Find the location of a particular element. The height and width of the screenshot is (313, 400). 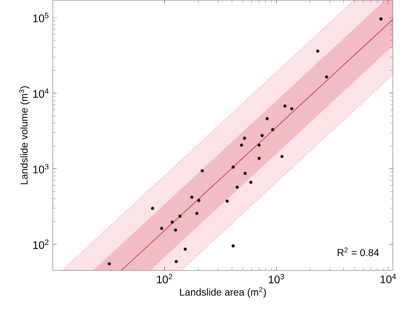

y-tick-label: 10$^{5}$ is located at coordinates (41, 17).